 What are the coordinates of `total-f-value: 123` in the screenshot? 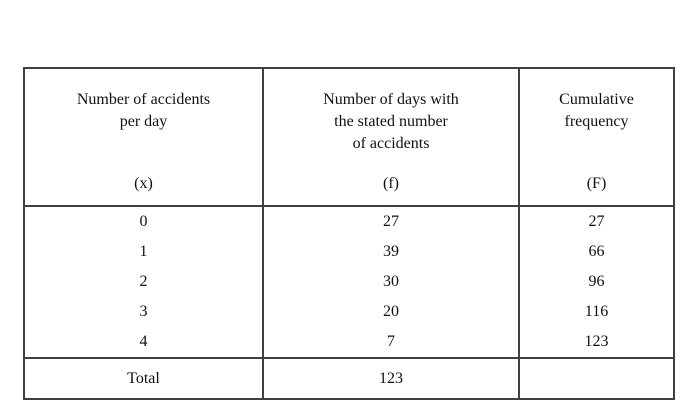 It's located at (391, 378).